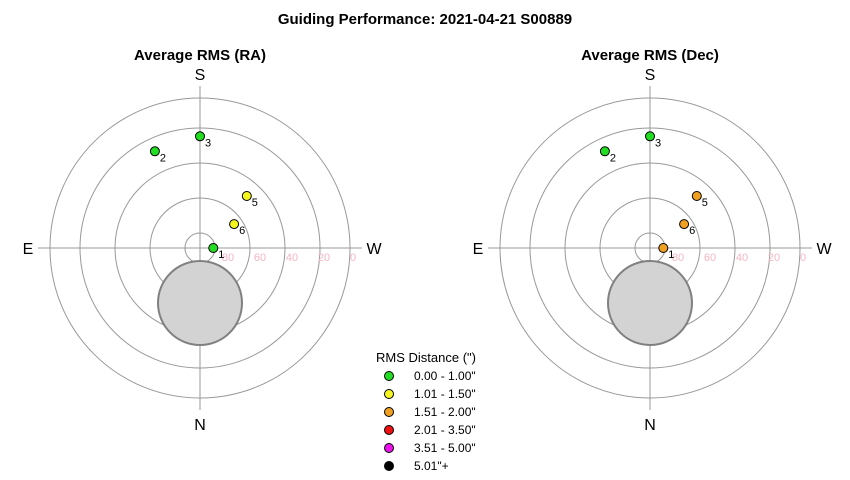 This screenshot has width=850, height=480. Describe the element at coordinates (445, 430) in the screenshot. I see `legend-item-label: 2.01 - 3.50"` at that location.